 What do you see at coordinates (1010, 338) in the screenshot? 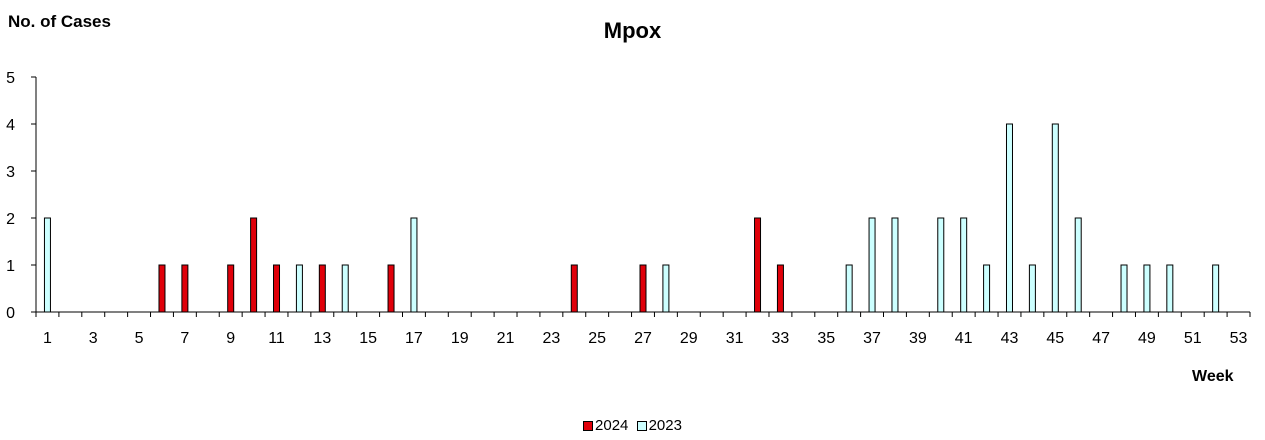
I see `x-tick-label: 43` at bounding box center [1010, 338].